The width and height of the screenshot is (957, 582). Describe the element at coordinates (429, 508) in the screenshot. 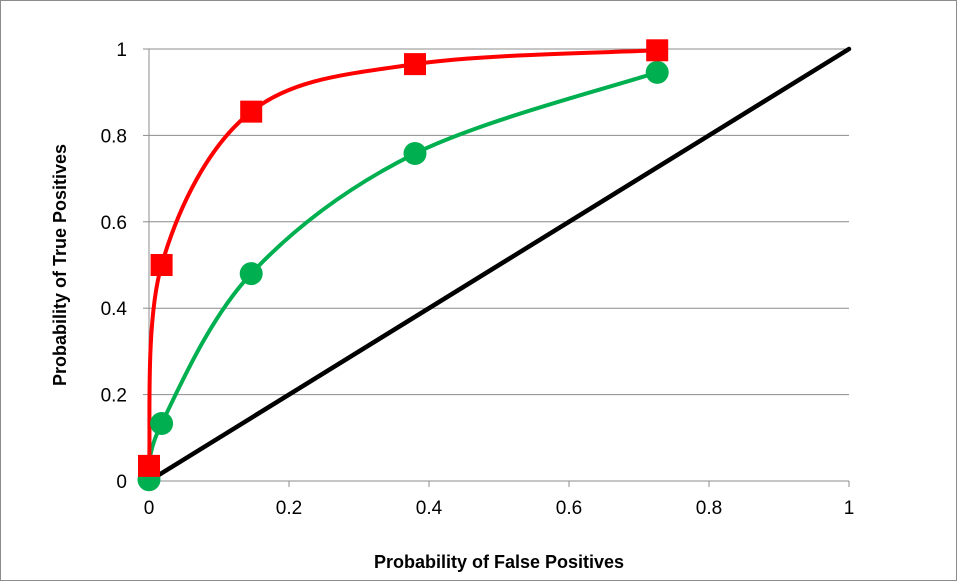

I see `x-tick-label: 0.4` at that location.